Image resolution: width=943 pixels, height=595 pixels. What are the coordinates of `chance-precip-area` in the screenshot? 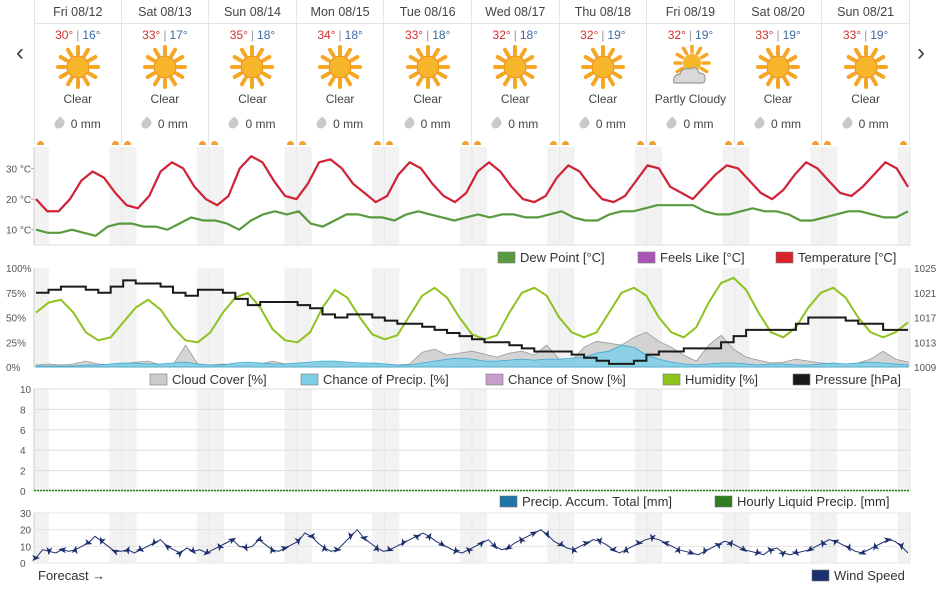 It's located at (472, 356).